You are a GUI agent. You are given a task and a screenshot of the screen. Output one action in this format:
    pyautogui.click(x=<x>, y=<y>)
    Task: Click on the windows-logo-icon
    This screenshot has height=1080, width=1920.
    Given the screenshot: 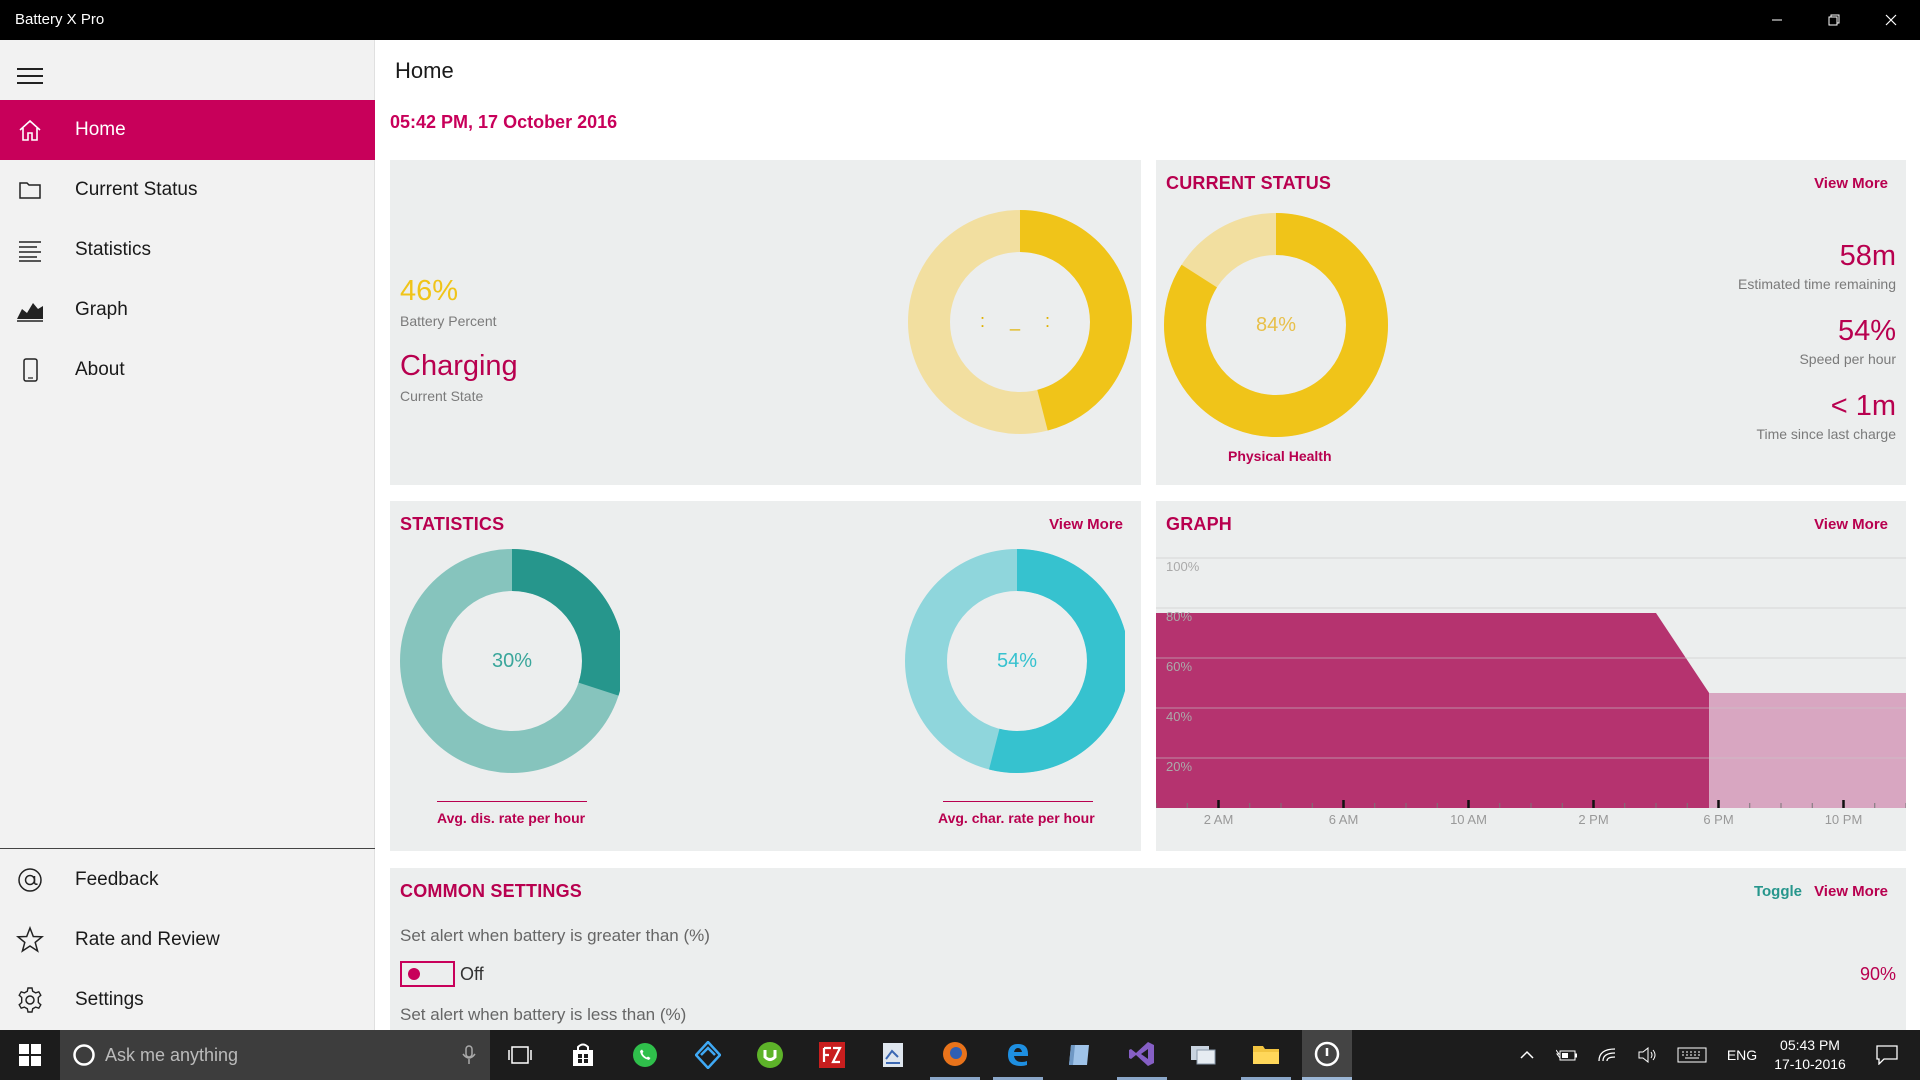 What is the action you would take?
    pyautogui.click(x=30, y=1055)
    